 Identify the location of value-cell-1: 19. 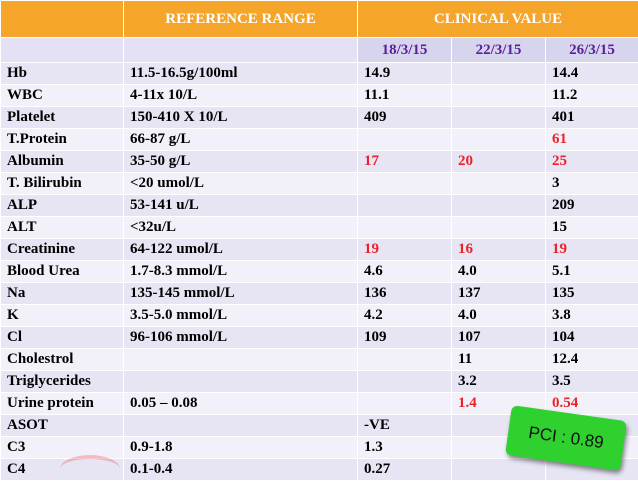
(405, 250).